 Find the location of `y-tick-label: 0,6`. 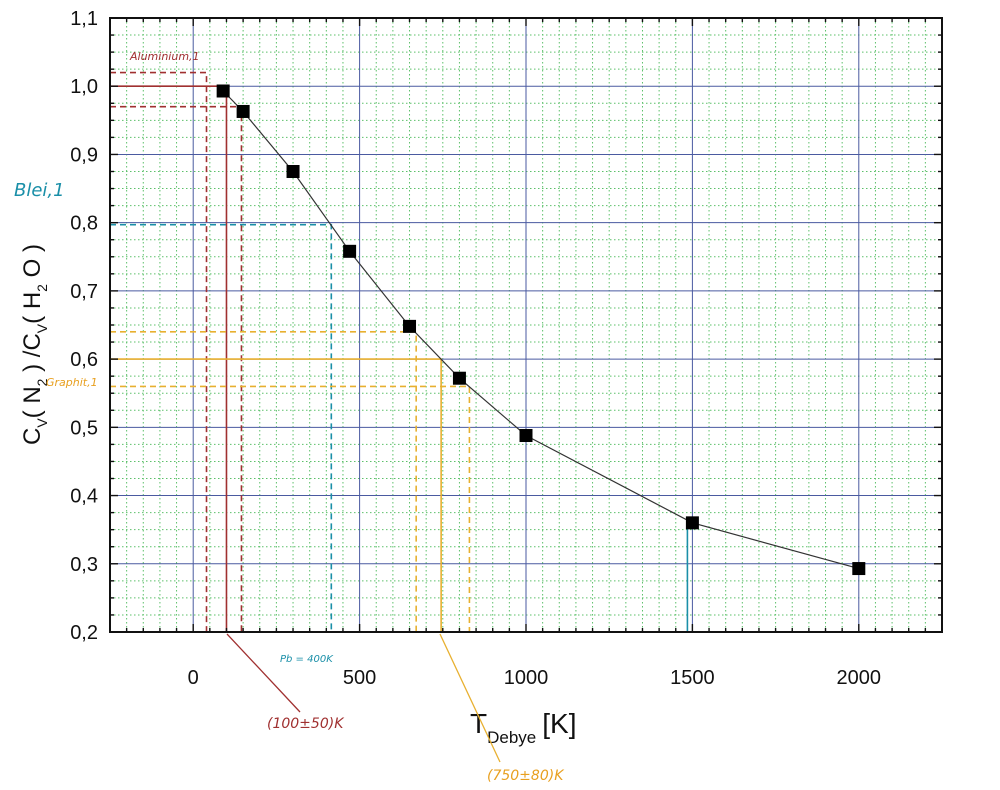

y-tick-label: 0,6 is located at coordinates (84, 360).